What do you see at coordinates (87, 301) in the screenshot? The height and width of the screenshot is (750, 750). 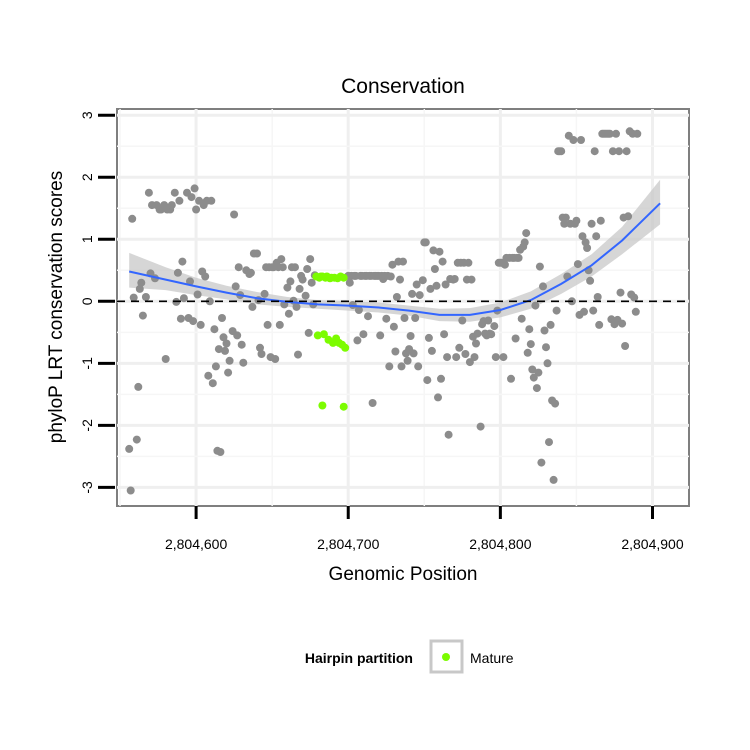 I see `y-tick-label: 0` at bounding box center [87, 301].